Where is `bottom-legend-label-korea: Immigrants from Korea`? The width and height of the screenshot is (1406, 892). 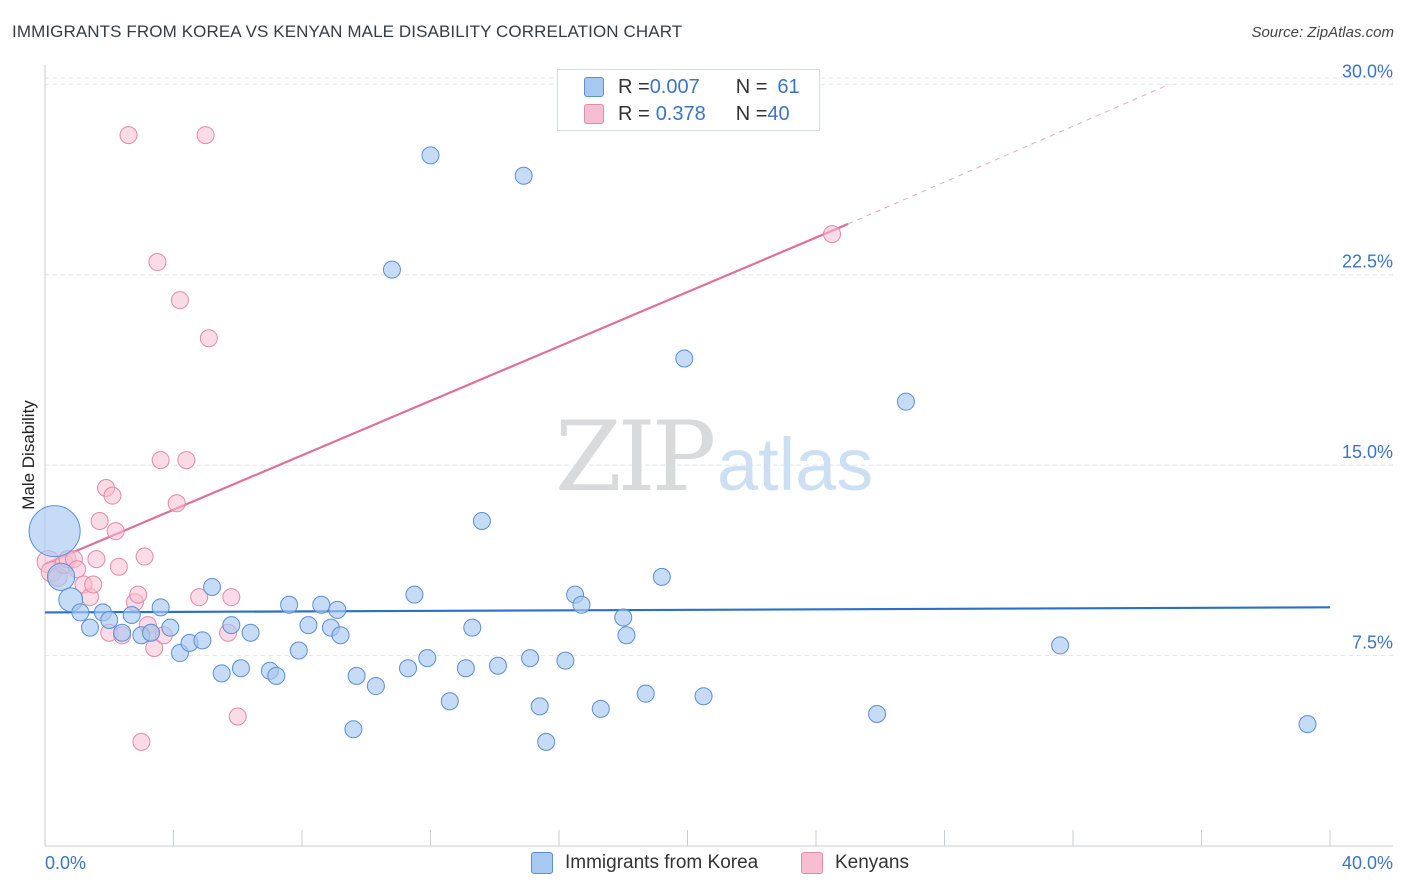 bottom-legend-label-korea: Immigrants from Korea is located at coordinates (662, 862).